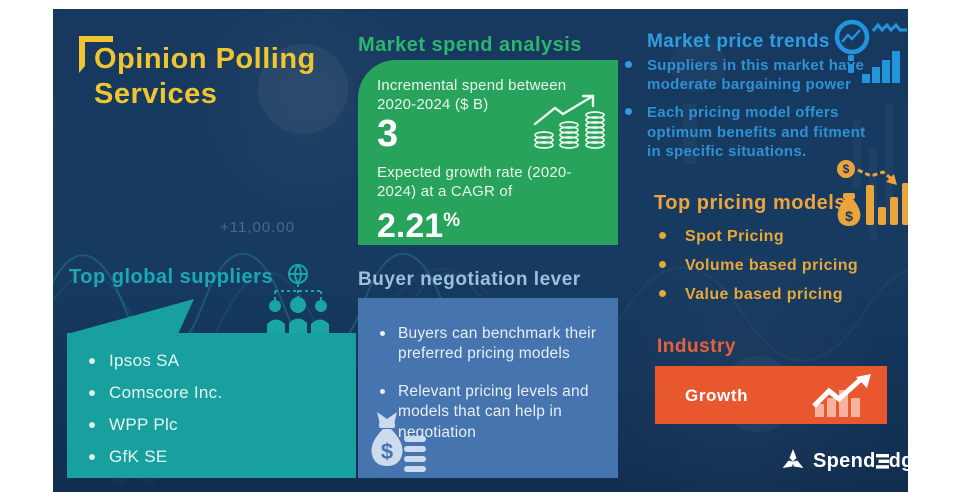 This screenshot has width=960, height=502. Describe the element at coordinates (569, 121) in the screenshot. I see `coin-stacks-growth-icon` at that location.